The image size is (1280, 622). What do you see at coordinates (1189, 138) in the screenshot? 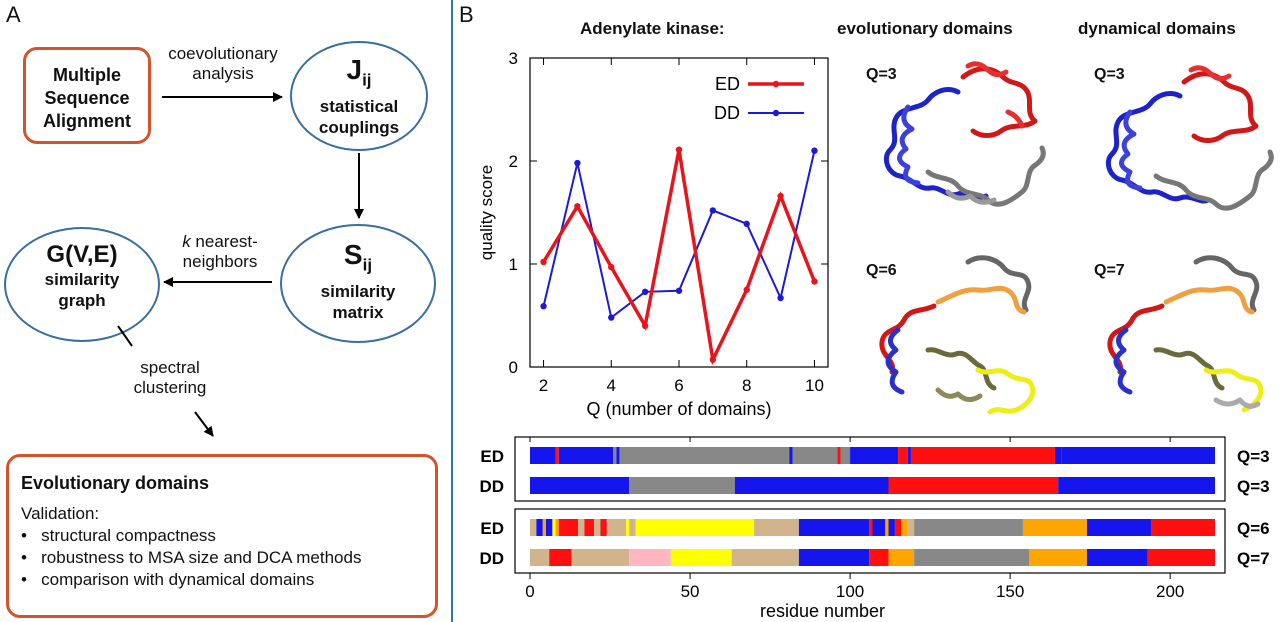
I see `structure-dyn-q3` at bounding box center [1189, 138].